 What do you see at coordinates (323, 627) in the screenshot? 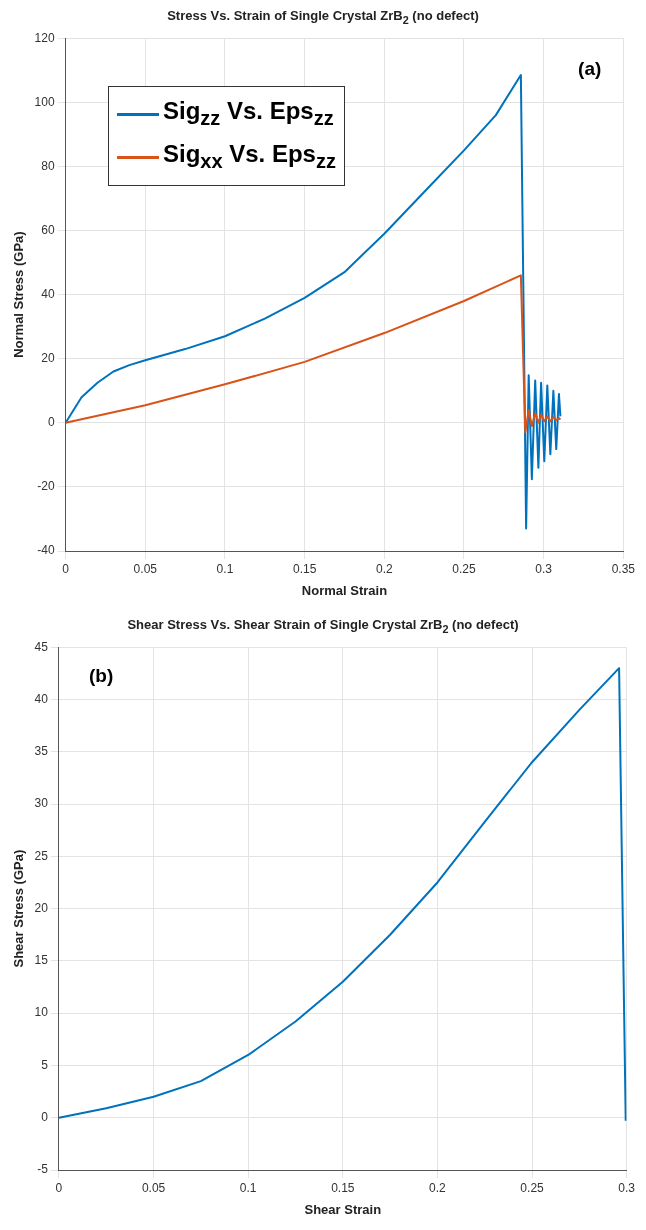
I see `chart-title: Shear Stress Vs. Shear Strain of Single Crystal ZrB$_{2}$ (no defect)` at bounding box center [323, 627].